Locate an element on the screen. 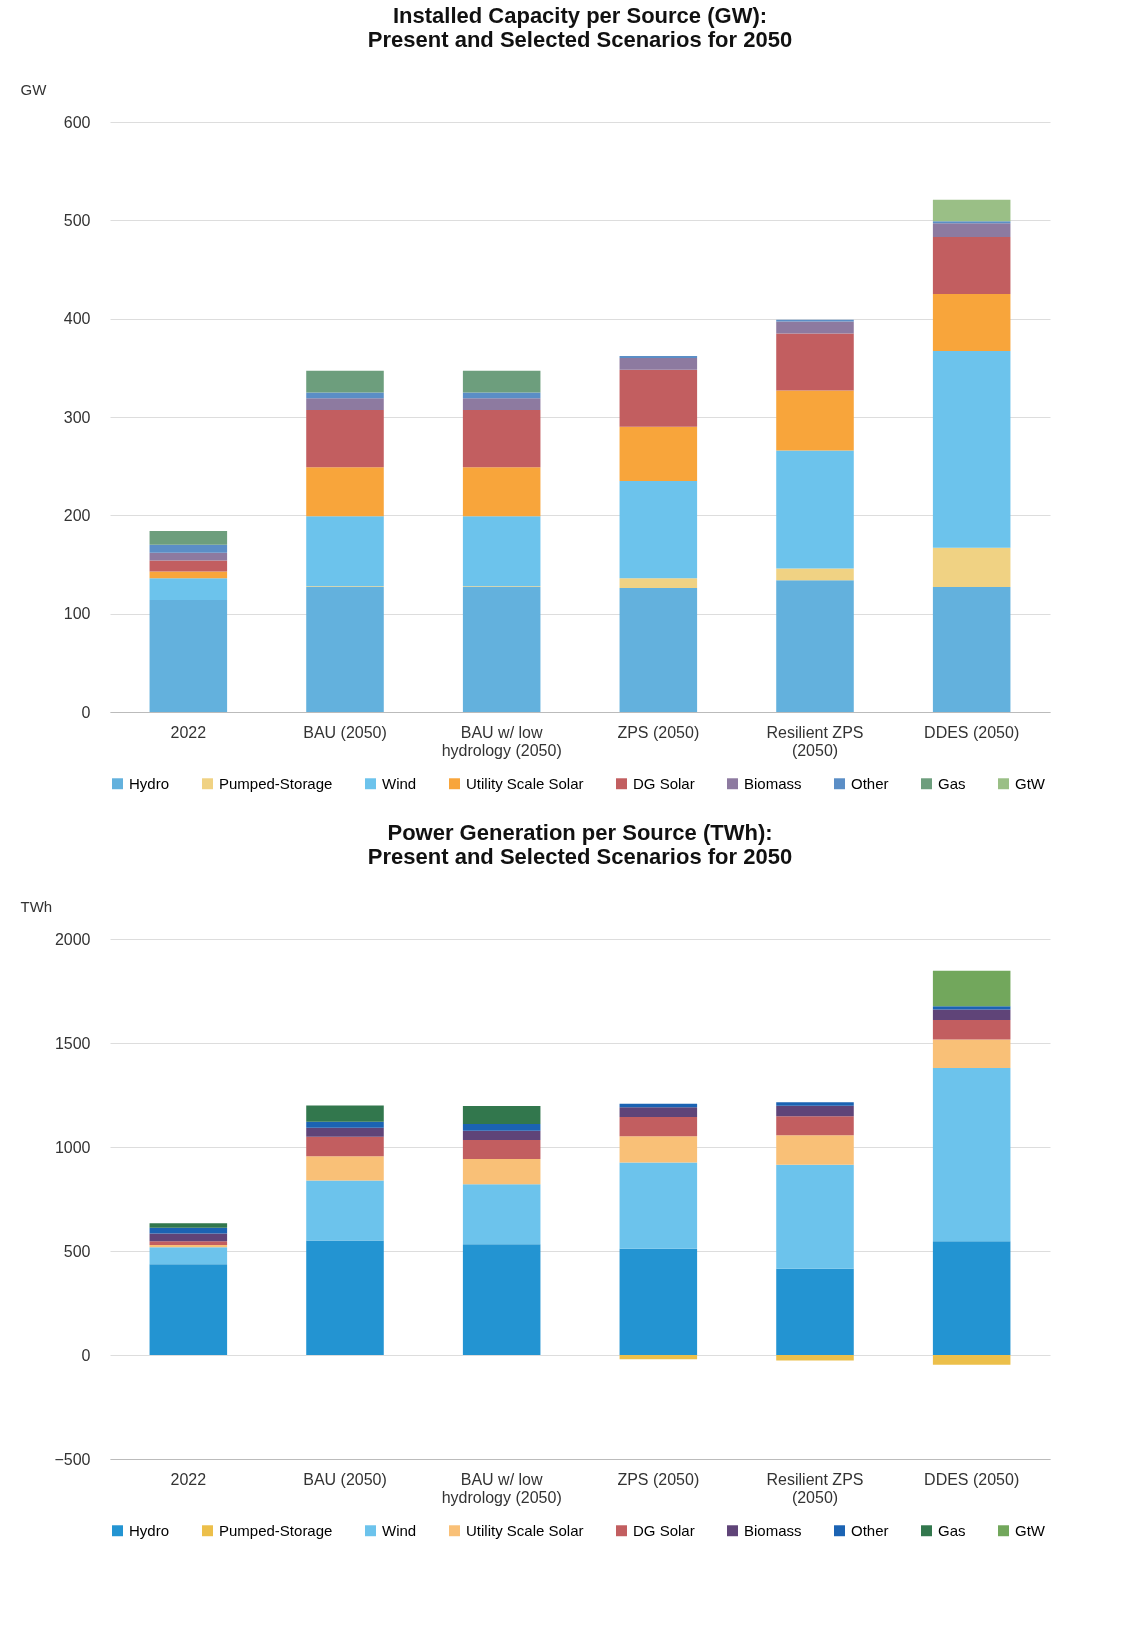  y-tick-label: 1500 is located at coordinates (72, 1043).